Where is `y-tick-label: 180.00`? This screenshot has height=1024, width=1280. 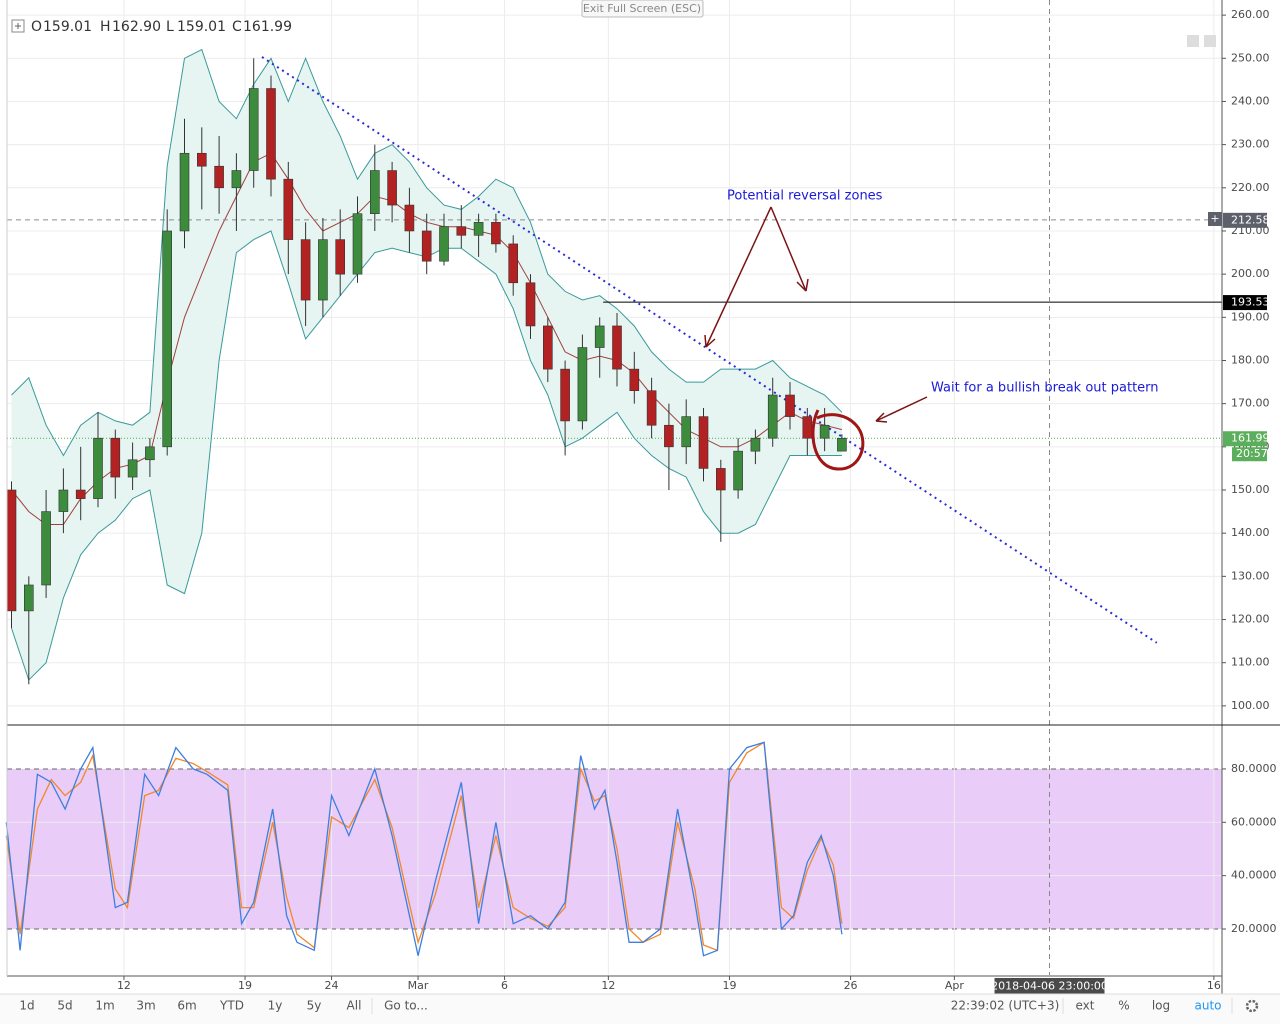 y-tick-label: 180.00 is located at coordinates (1250, 359).